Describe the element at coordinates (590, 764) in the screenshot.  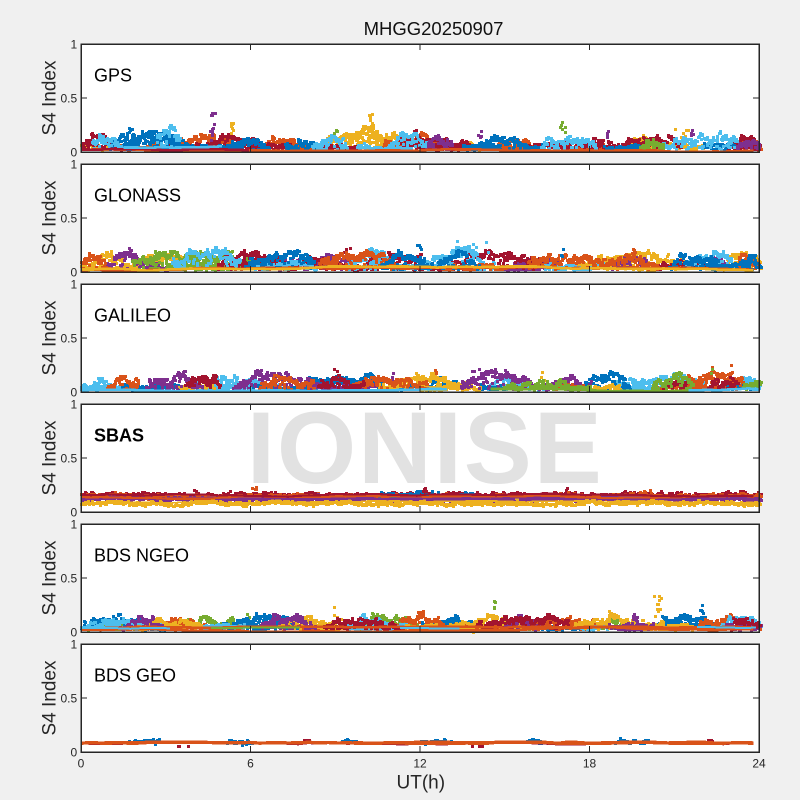
I see `svg-text: 18` at that location.